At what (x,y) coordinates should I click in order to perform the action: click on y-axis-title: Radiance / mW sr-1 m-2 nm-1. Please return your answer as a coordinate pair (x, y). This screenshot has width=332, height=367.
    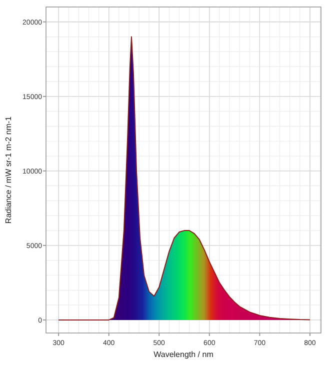
    Looking at the image, I should click on (8, 170).